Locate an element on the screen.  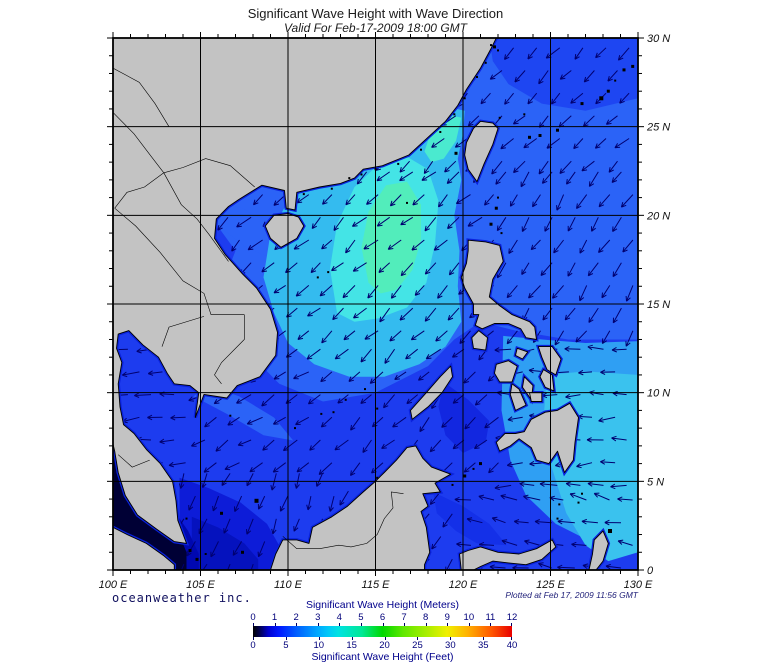
land-bohol is located at coordinates (536, 397).